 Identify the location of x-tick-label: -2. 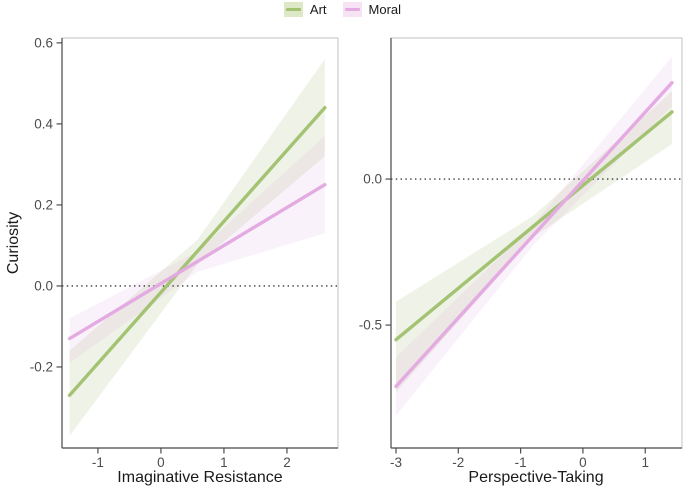
(458, 462).